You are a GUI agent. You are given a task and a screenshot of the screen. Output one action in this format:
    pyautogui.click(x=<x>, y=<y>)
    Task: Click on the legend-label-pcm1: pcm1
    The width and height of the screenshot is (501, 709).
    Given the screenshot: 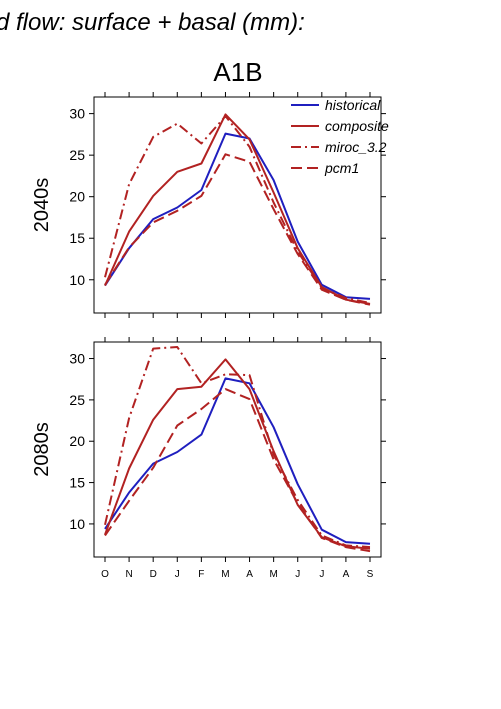 What is the action you would take?
    pyautogui.click(x=341, y=168)
    